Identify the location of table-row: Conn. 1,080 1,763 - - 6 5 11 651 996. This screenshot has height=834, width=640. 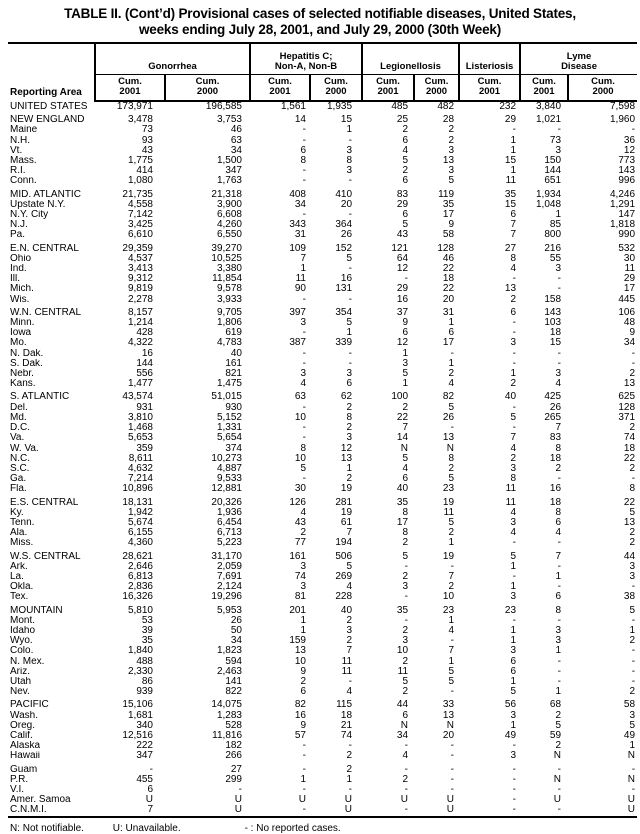
(322, 181).